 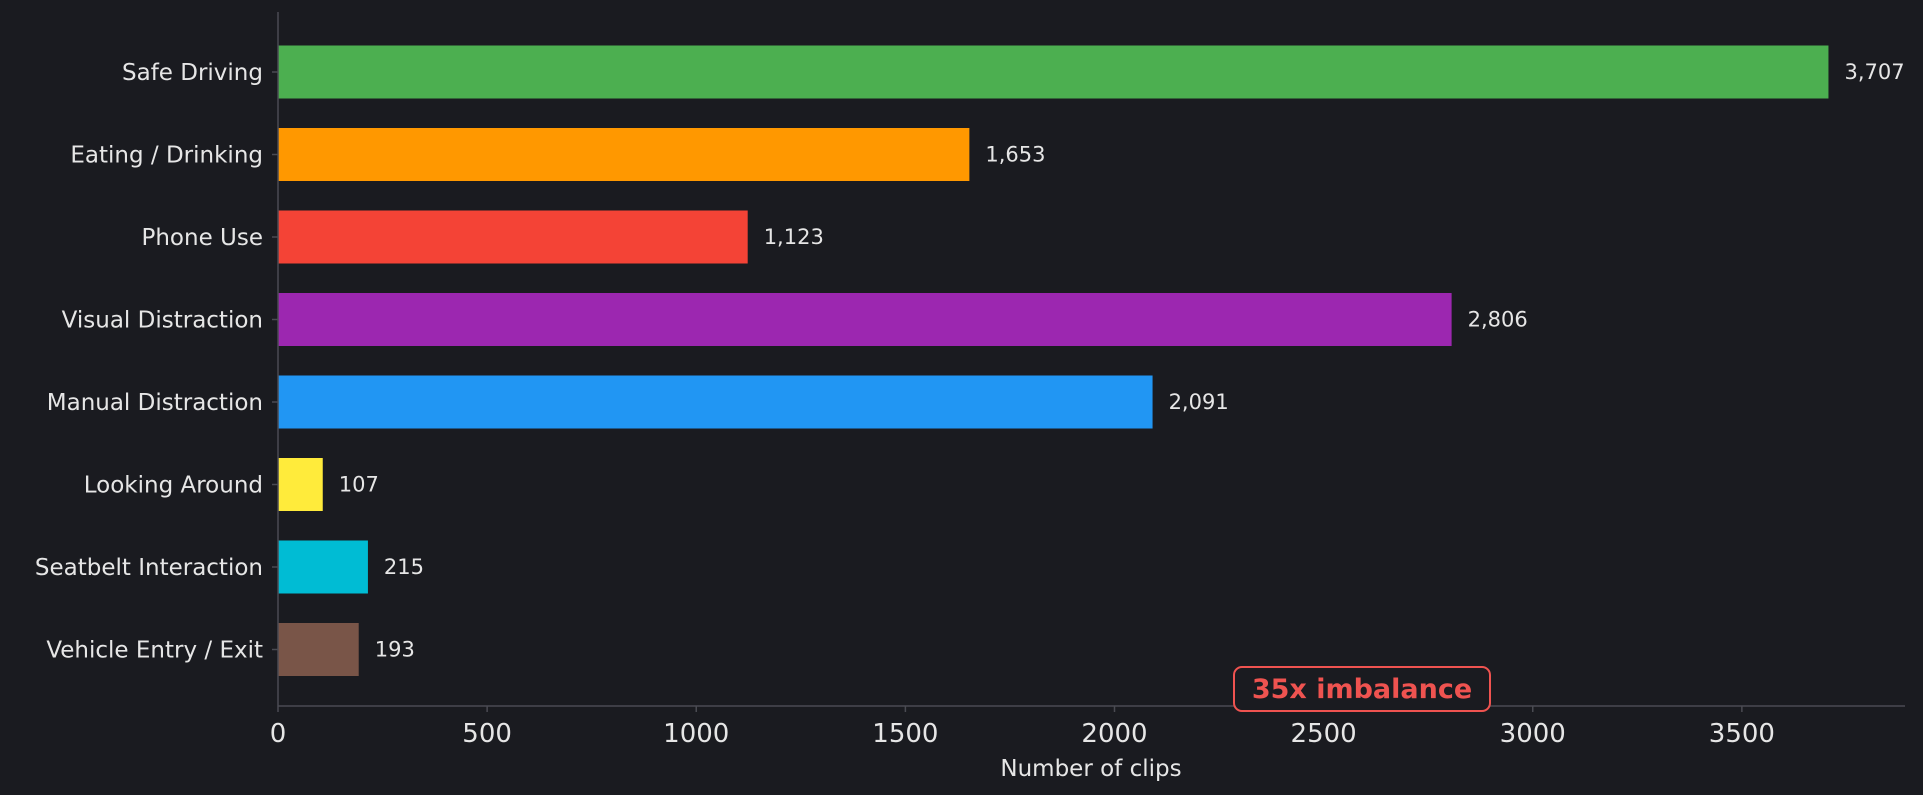 I want to click on bar-vehicle-entry-exit, so click(x=318, y=649).